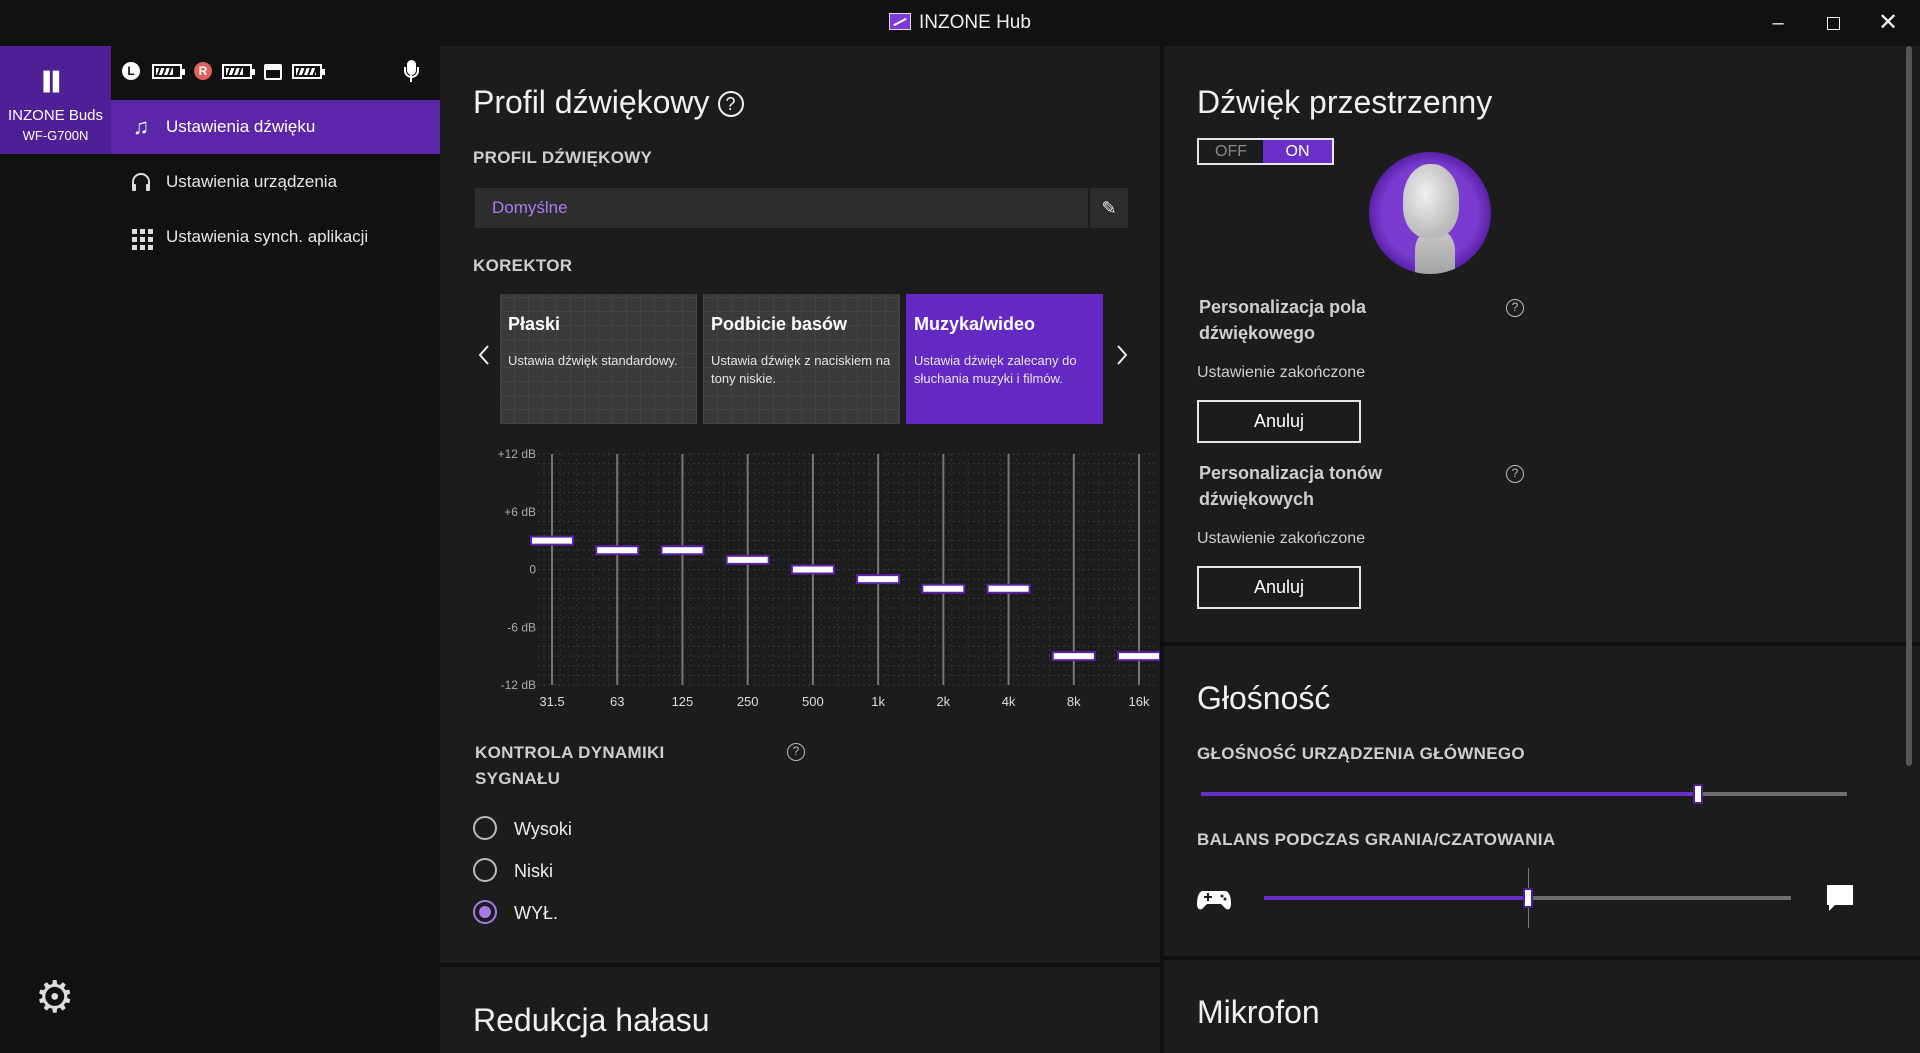  I want to click on chevron-right-icon, so click(1122, 358).